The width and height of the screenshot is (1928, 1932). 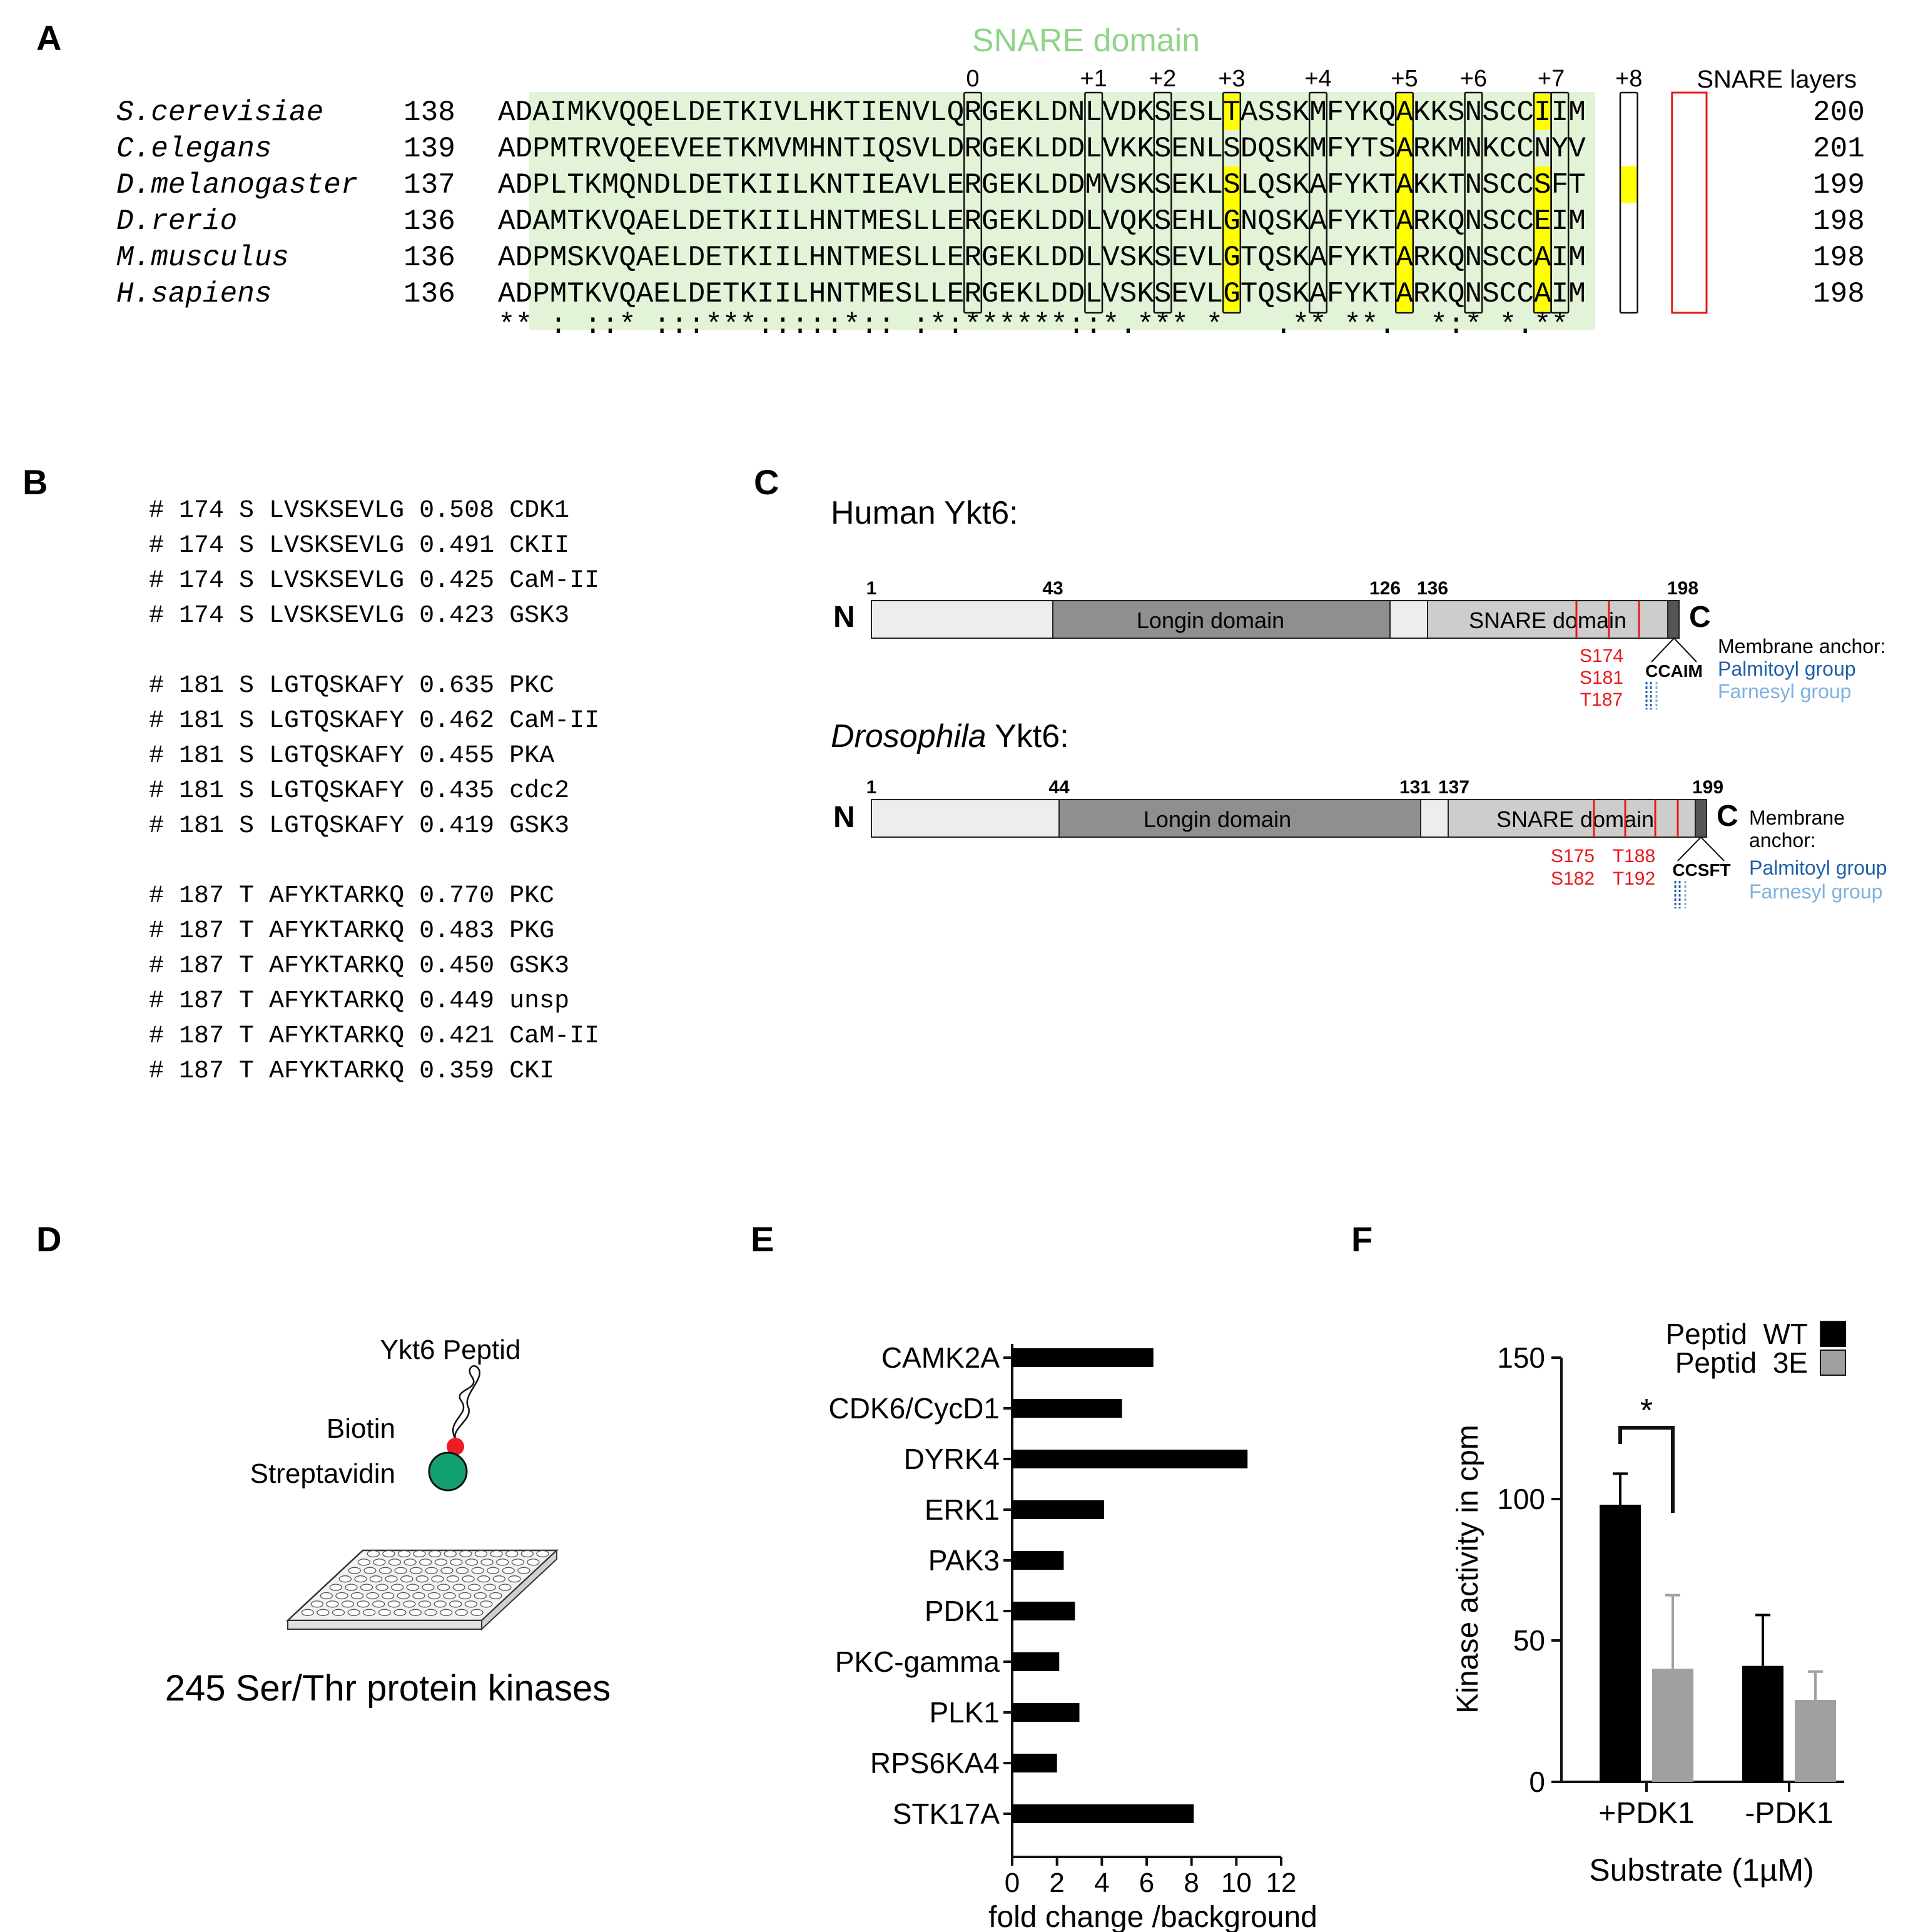 What do you see at coordinates (1191, 1883) in the screenshot?
I see `x-tick-label: 8` at bounding box center [1191, 1883].